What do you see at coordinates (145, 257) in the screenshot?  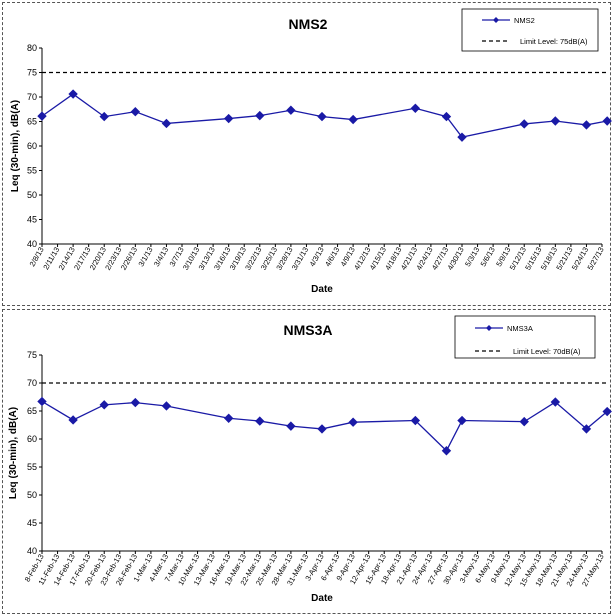 I see `x-tick-label: 3/1/13` at bounding box center [145, 257].